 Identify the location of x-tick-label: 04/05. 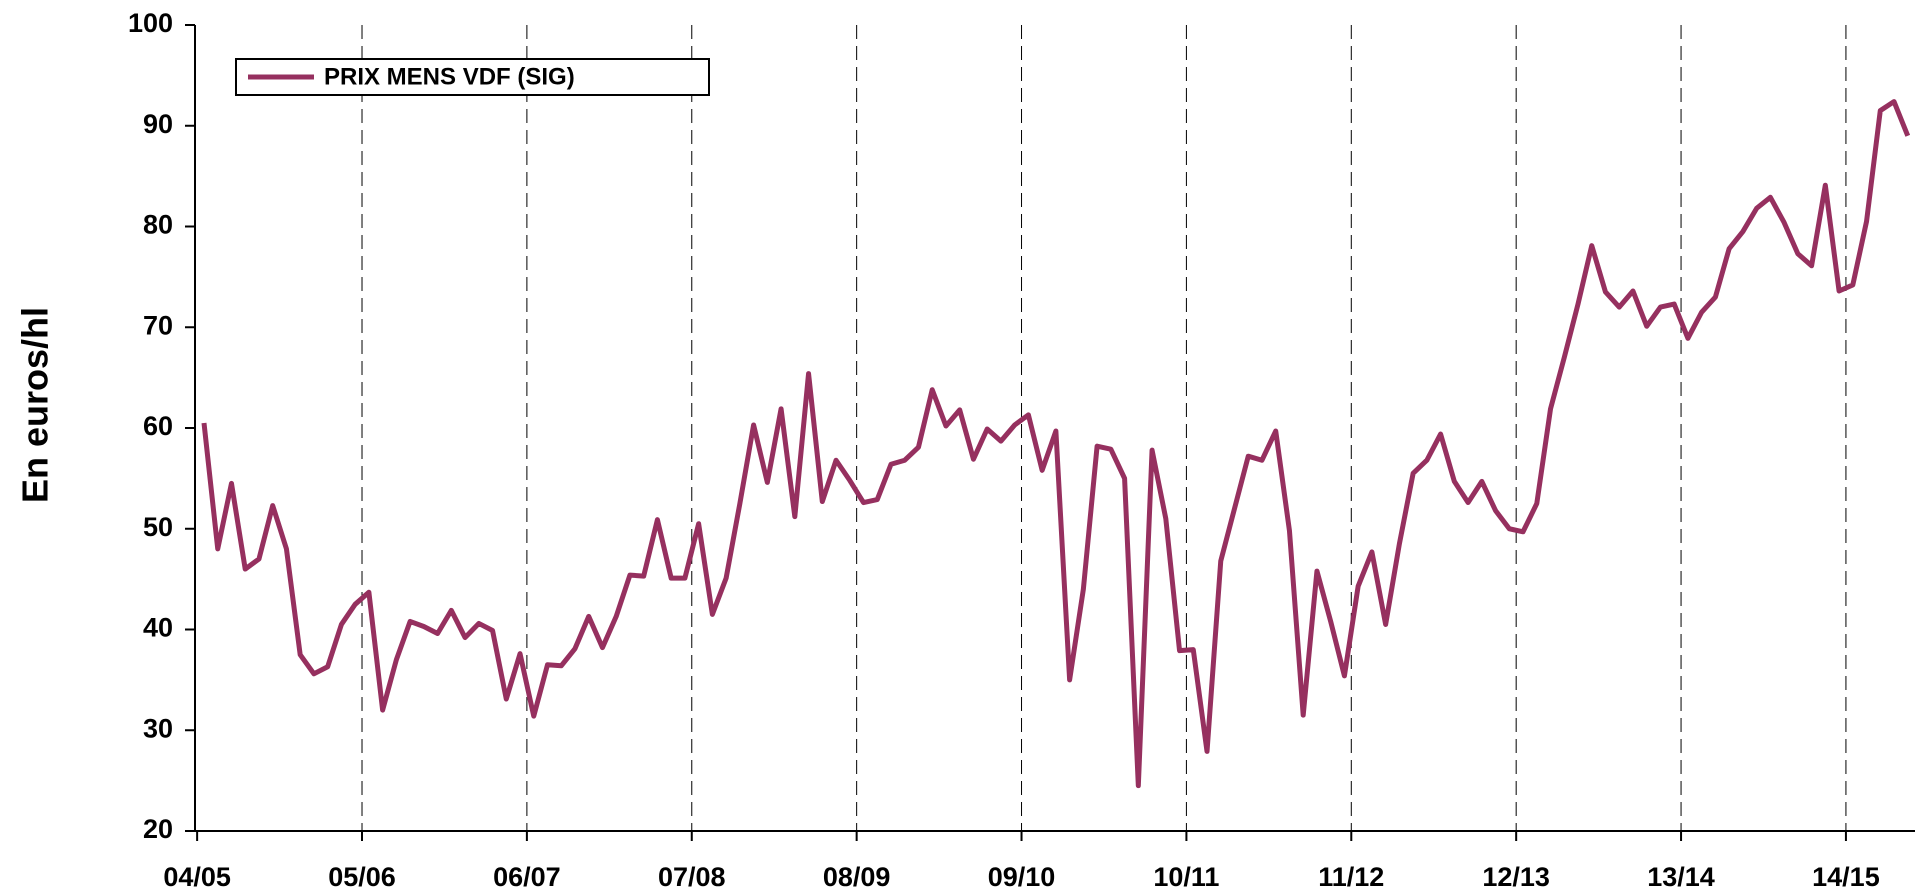
(197, 877).